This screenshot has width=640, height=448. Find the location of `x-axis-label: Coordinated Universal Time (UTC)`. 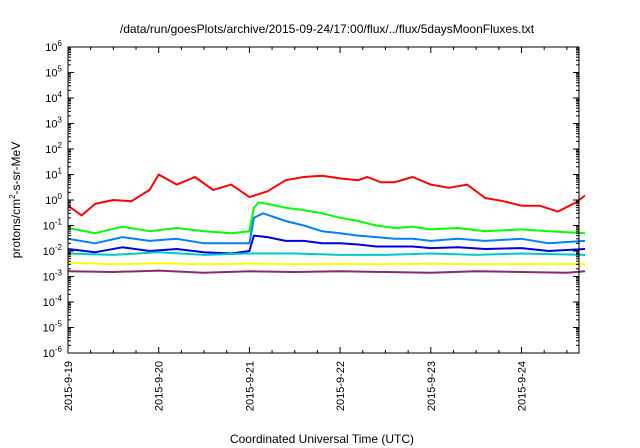

x-axis-label: Coordinated Universal Time (UTC) is located at coordinates (322, 439).